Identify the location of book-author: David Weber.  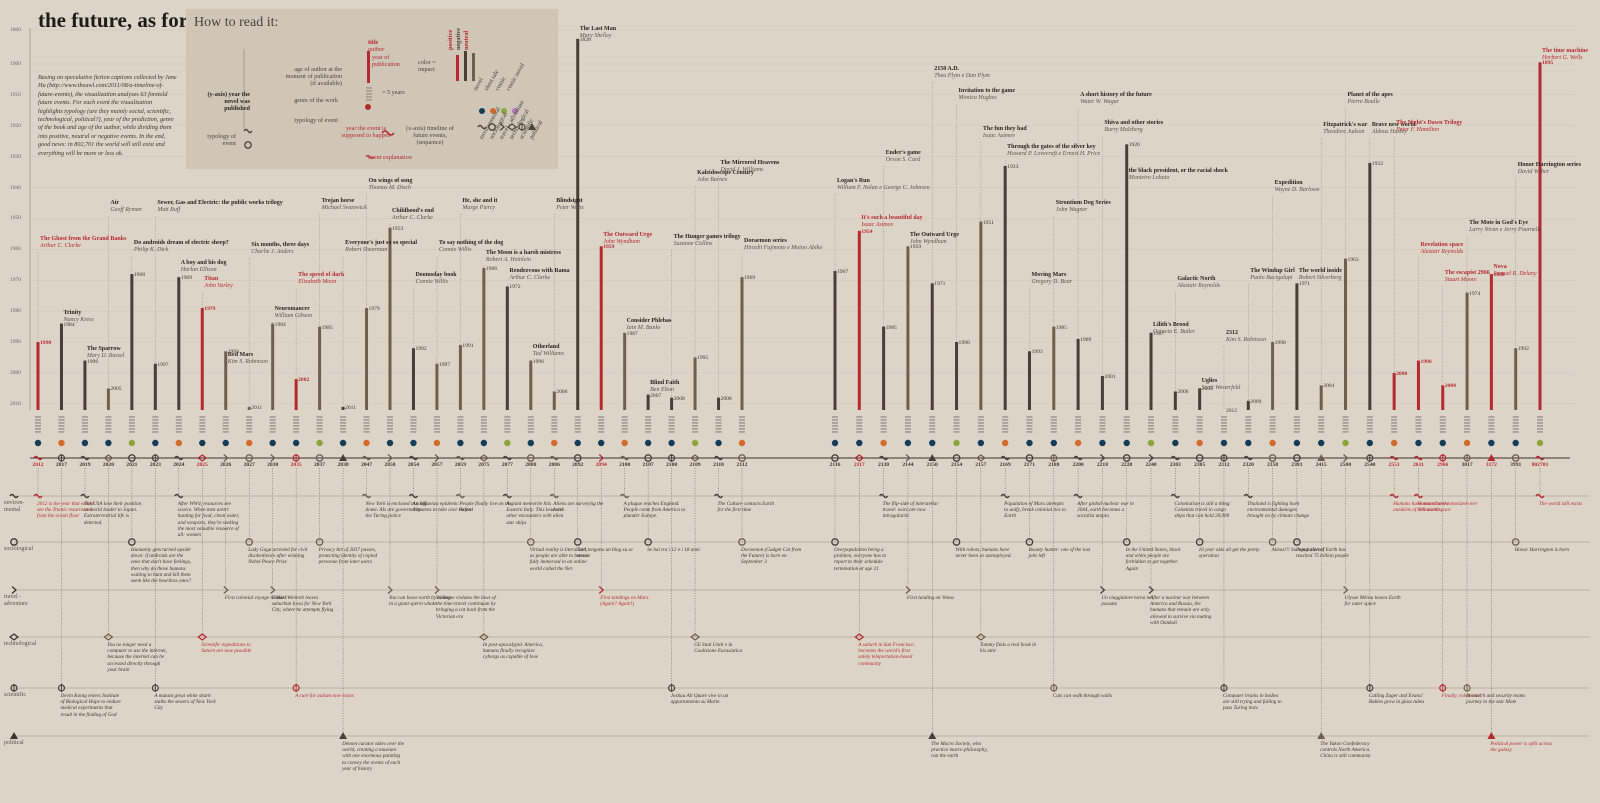
(1533, 172).